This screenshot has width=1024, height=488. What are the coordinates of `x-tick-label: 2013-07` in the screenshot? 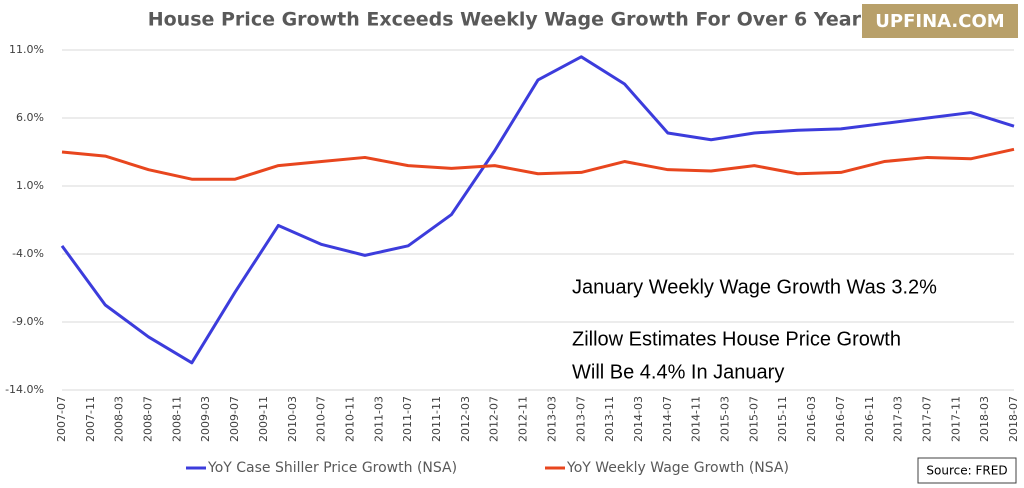 It's located at (580, 419).